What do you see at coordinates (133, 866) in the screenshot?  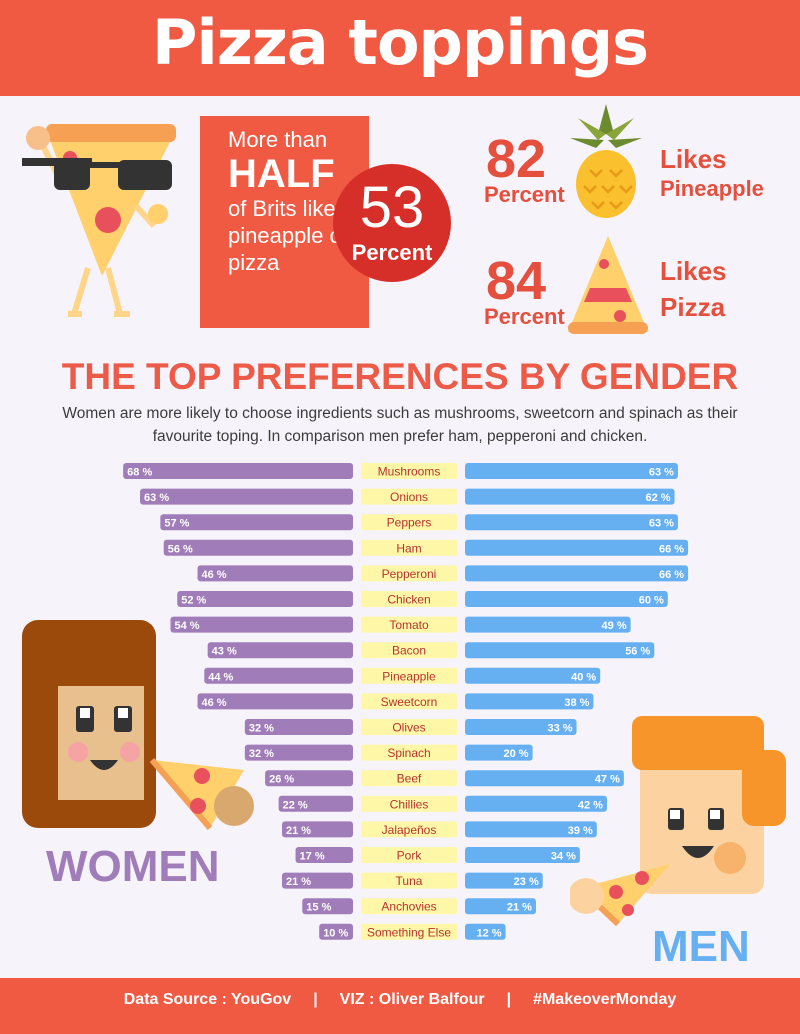 I see `women-label: WOMEN` at bounding box center [133, 866].